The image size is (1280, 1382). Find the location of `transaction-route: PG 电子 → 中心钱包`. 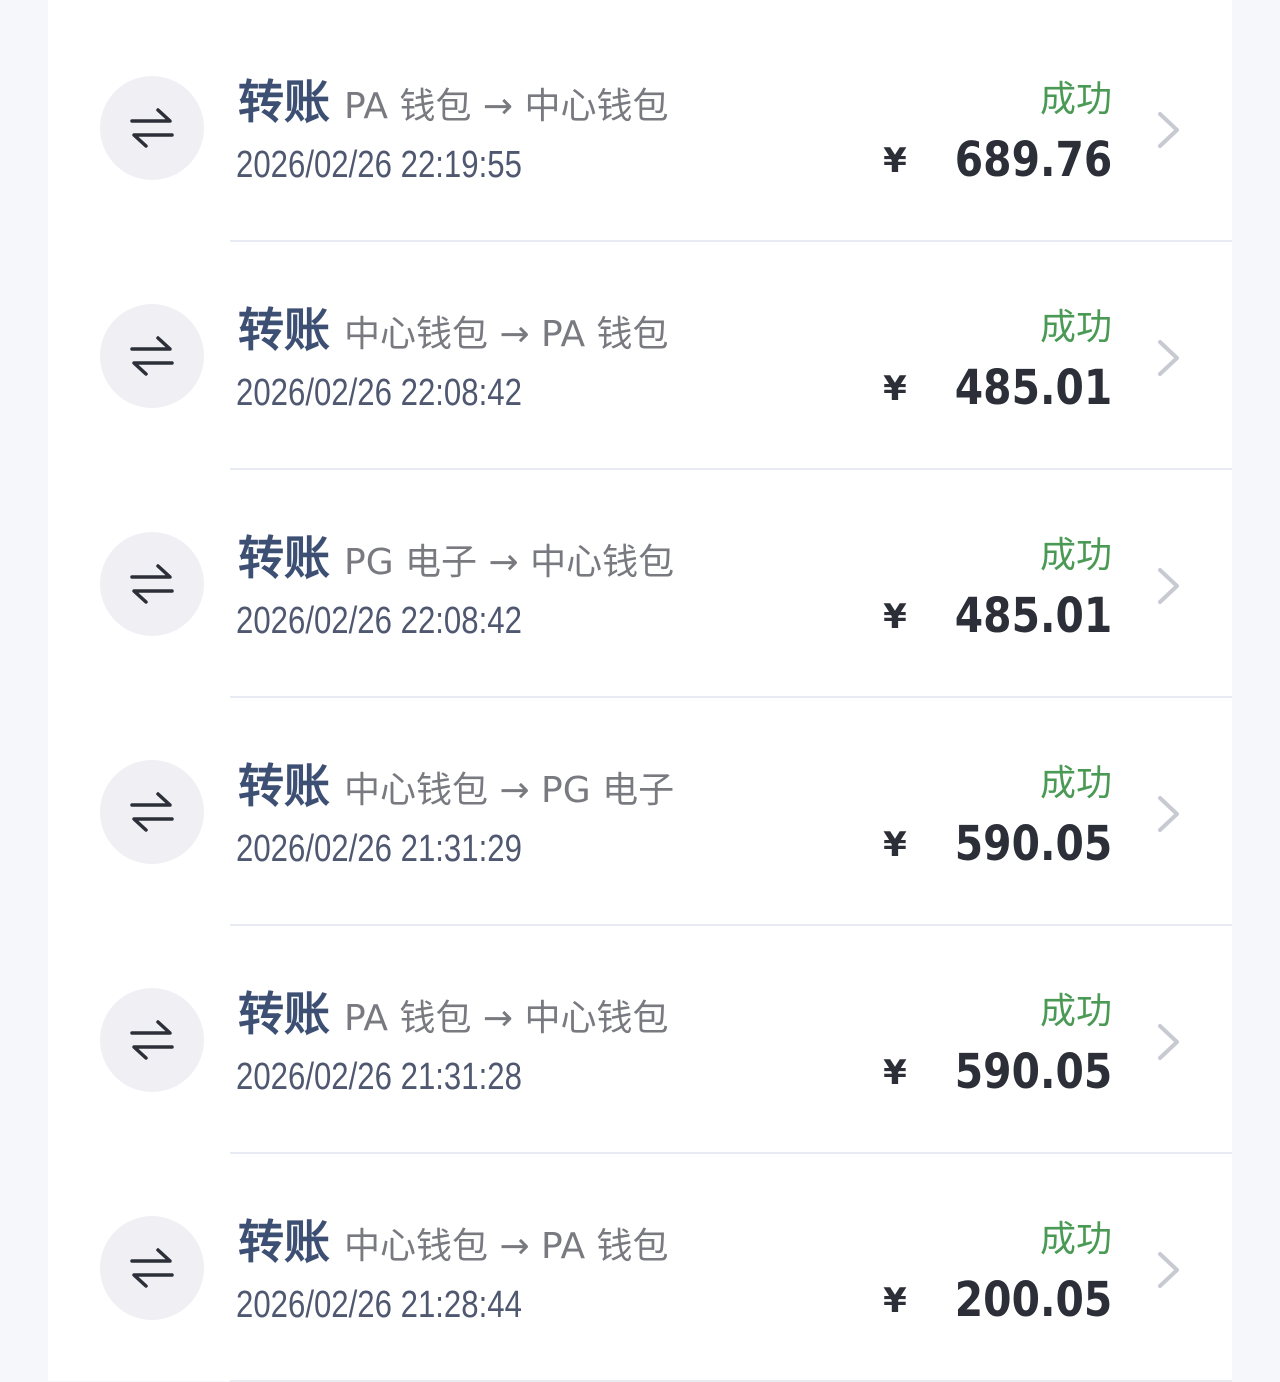

transaction-route: PG 电子 → 中心钱包 is located at coordinates (509, 562).